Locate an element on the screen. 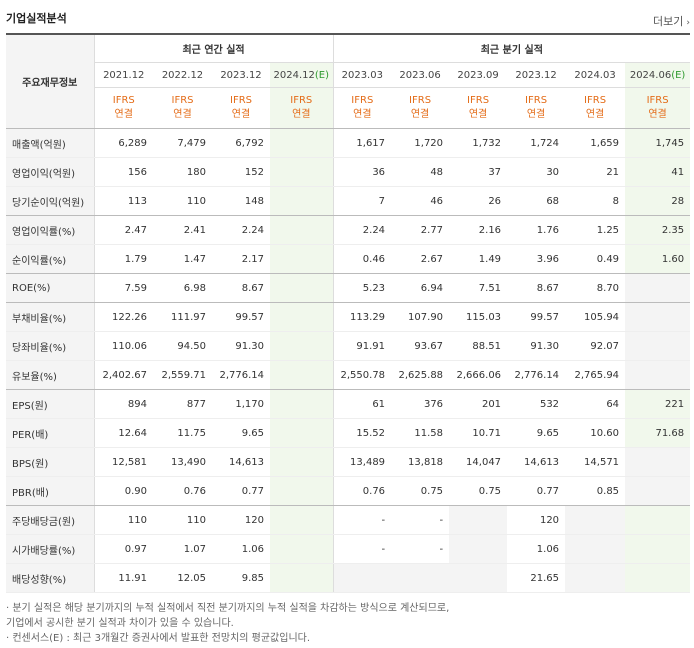 Image resolution: width=694 pixels, height=648 pixels. table-cell: 2.24 is located at coordinates (362, 230).